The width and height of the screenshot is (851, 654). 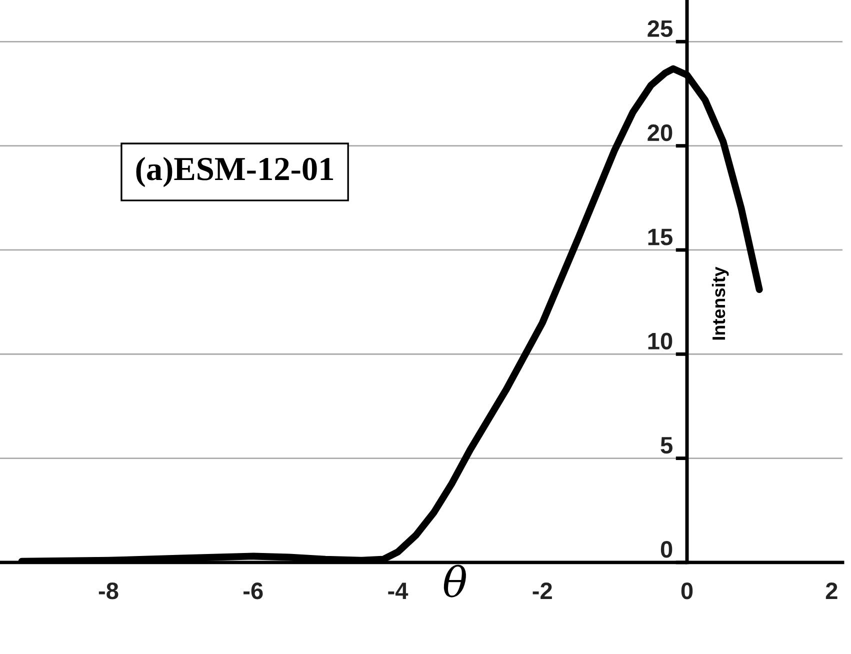 What do you see at coordinates (455, 581) in the screenshot?
I see `x-axis-title: θ` at bounding box center [455, 581].